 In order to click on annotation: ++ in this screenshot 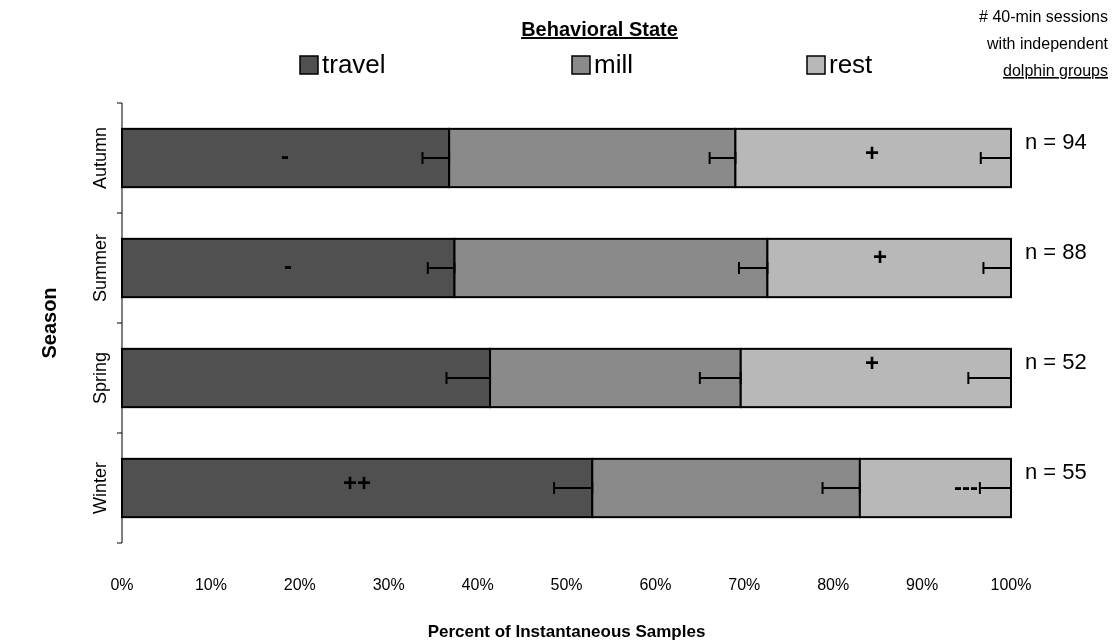, I will do `click(357, 483)`.